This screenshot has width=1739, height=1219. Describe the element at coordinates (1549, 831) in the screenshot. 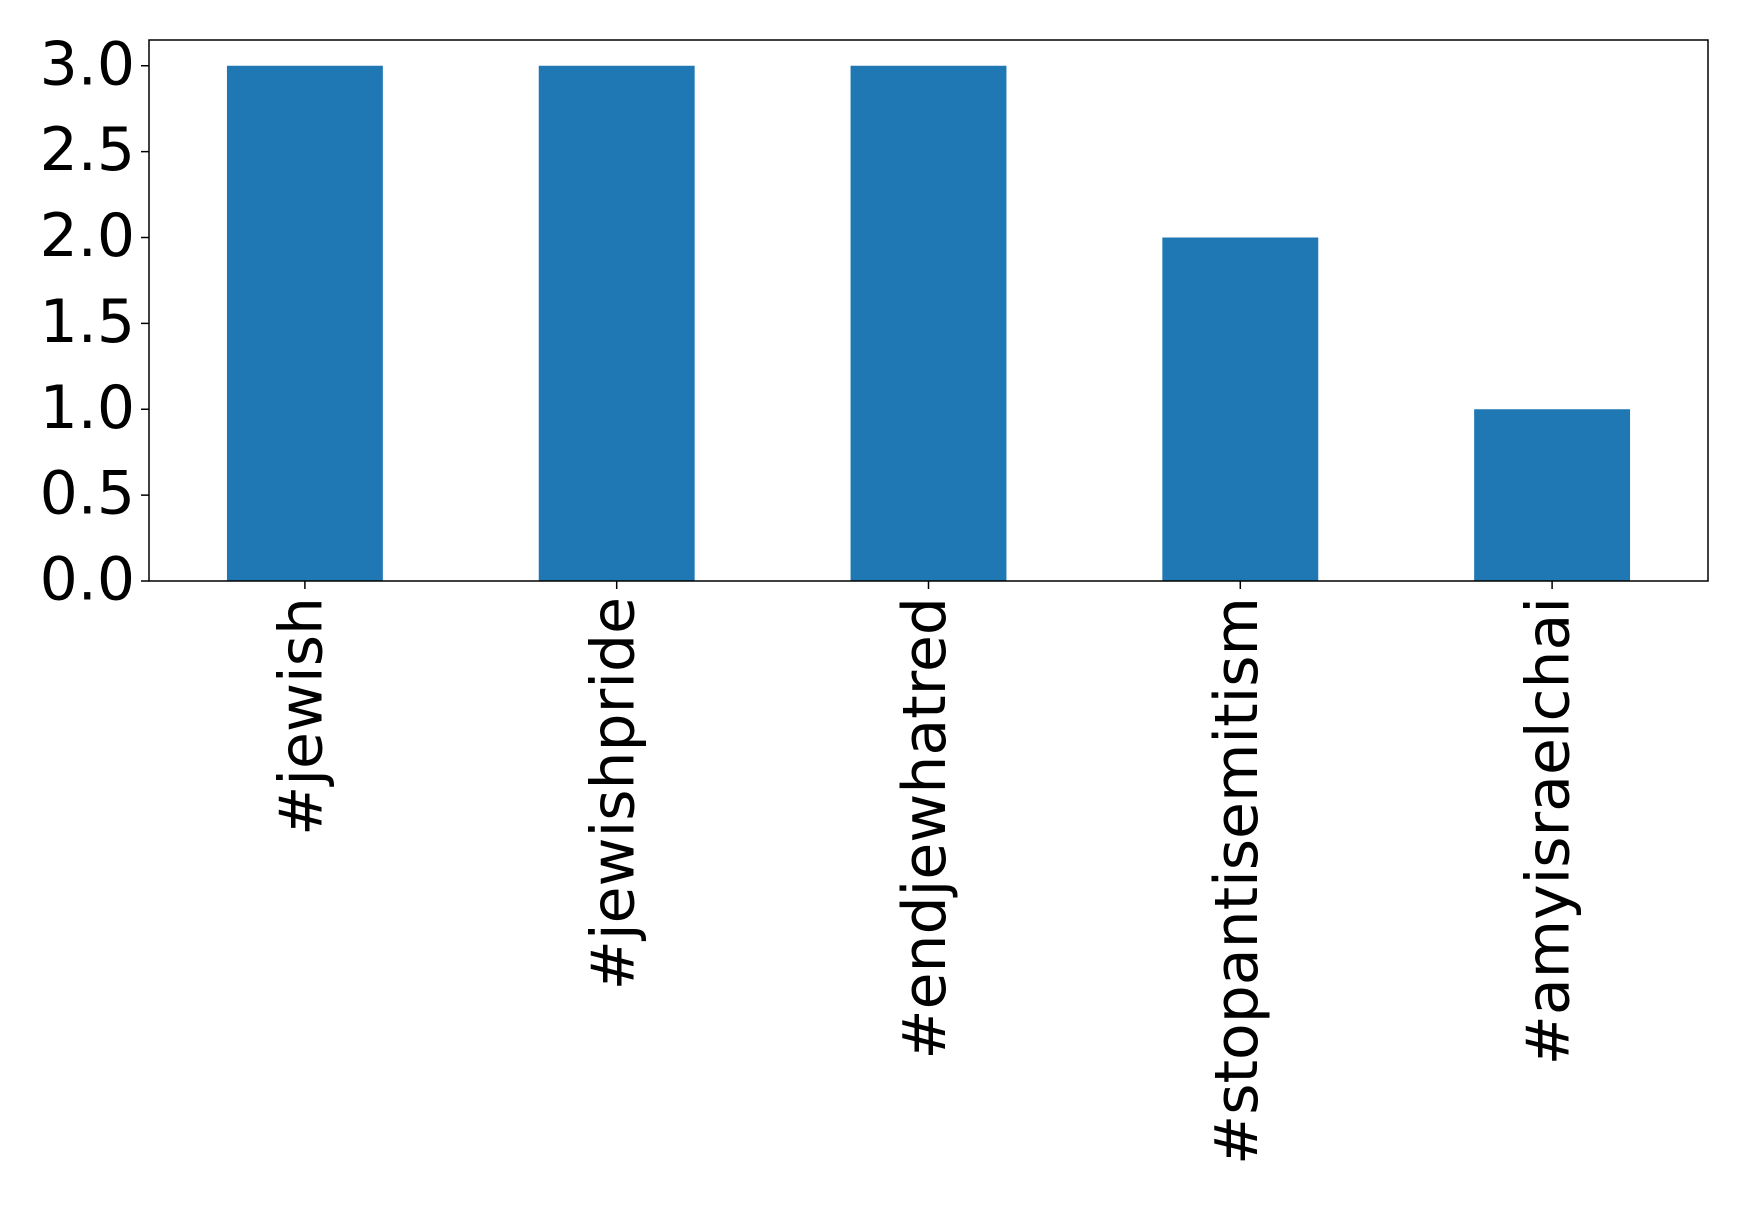

I see `x-tick-label: #amyisraelchai` at that location.